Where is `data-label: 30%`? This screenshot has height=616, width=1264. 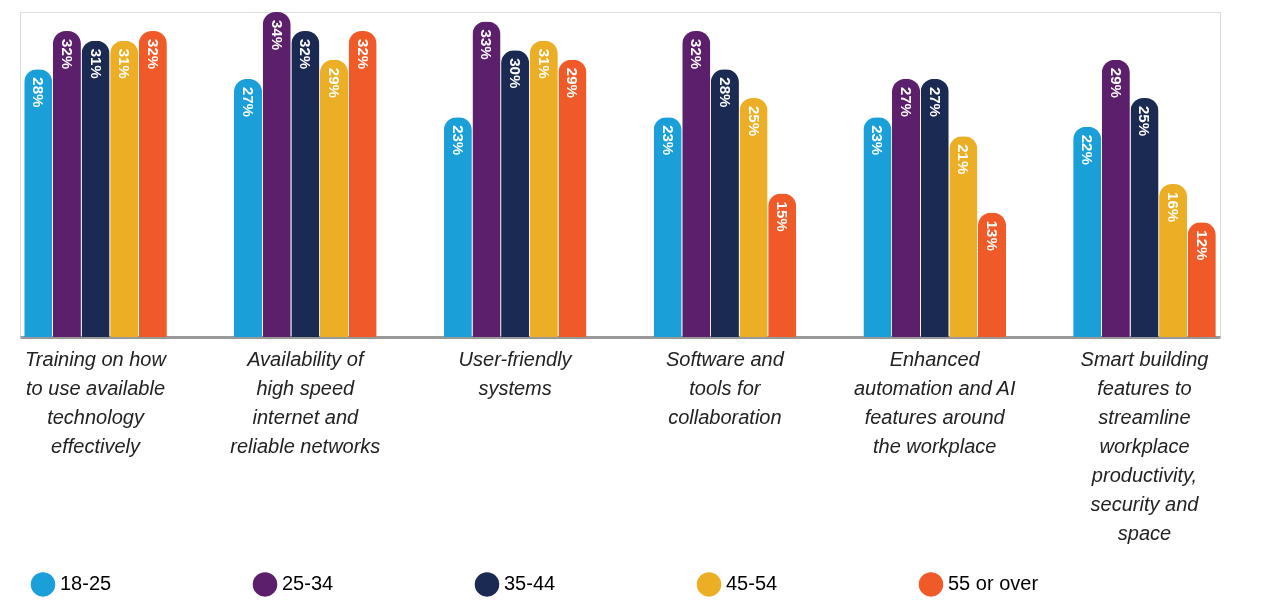 data-label: 30% is located at coordinates (516, 73).